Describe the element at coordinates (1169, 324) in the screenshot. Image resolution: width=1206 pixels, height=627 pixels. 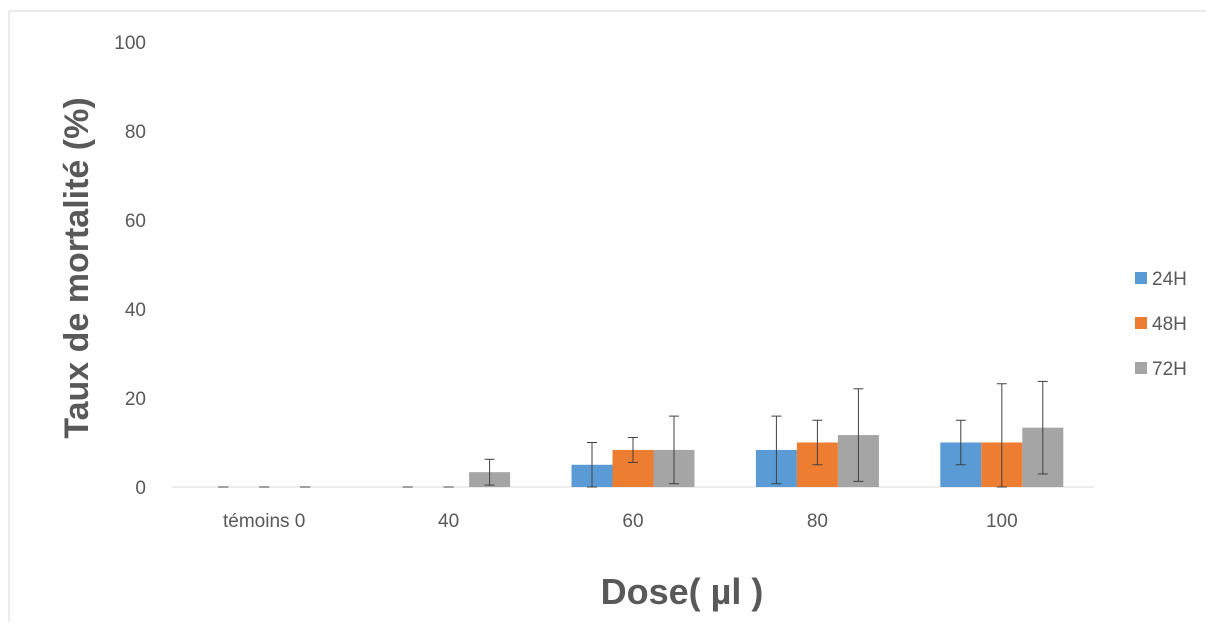
I see `legend-label: 48H` at that location.